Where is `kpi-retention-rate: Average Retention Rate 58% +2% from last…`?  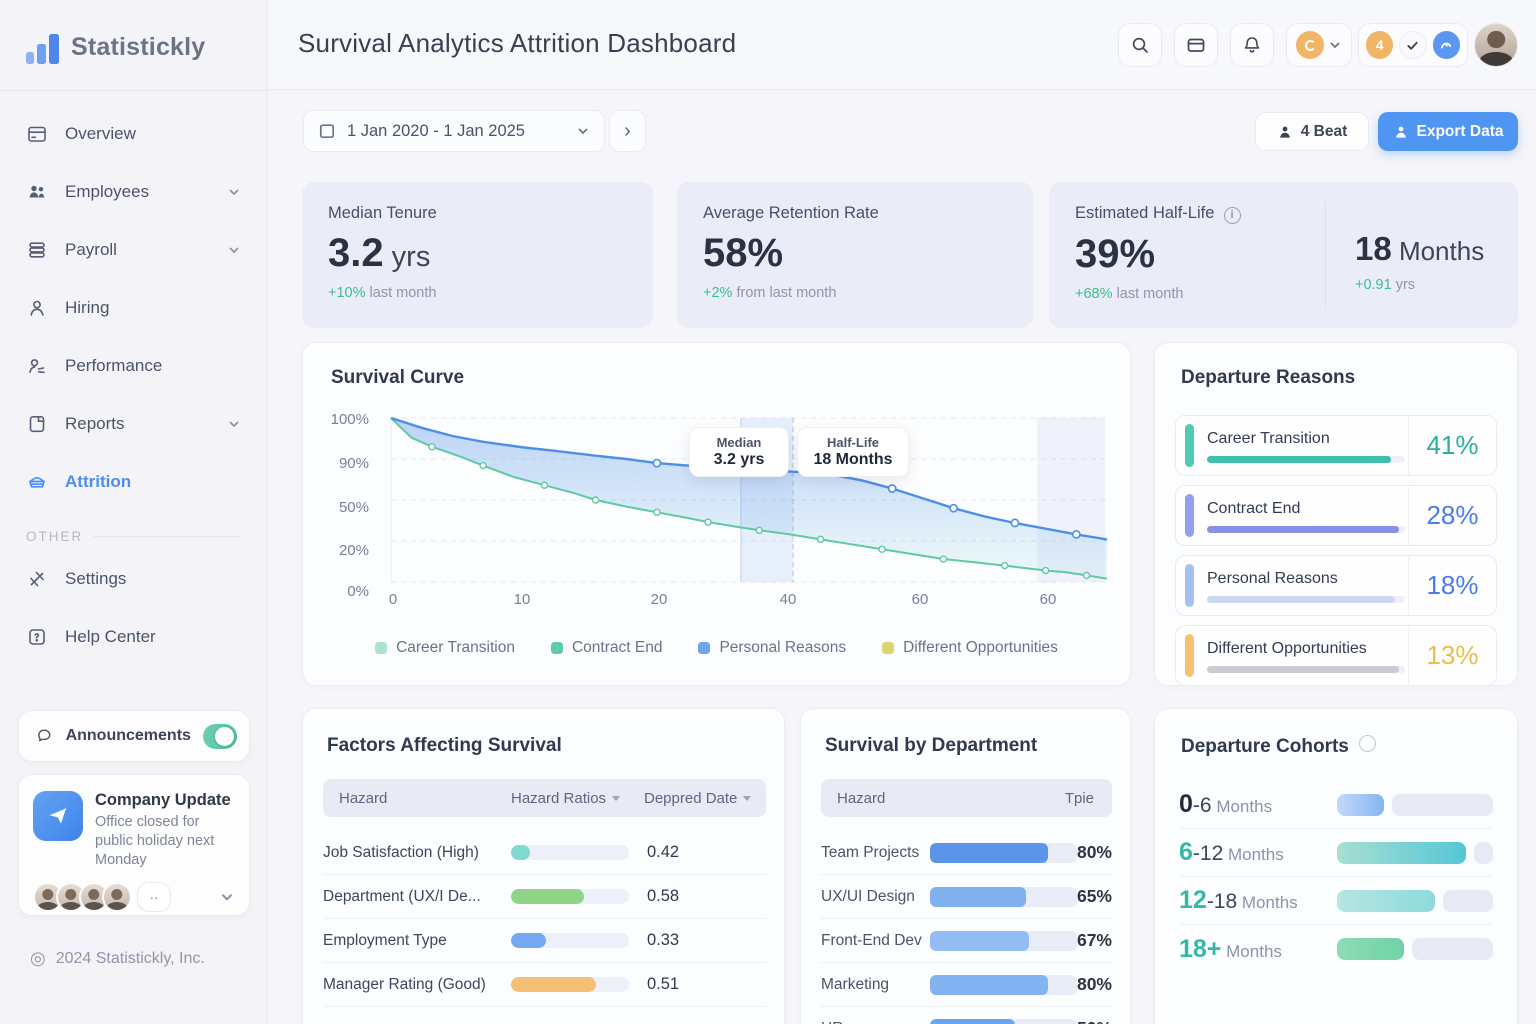
kpi-retention-rate: Average Retention Rate 58% +2% from last… is located at coordinates (855, 255).